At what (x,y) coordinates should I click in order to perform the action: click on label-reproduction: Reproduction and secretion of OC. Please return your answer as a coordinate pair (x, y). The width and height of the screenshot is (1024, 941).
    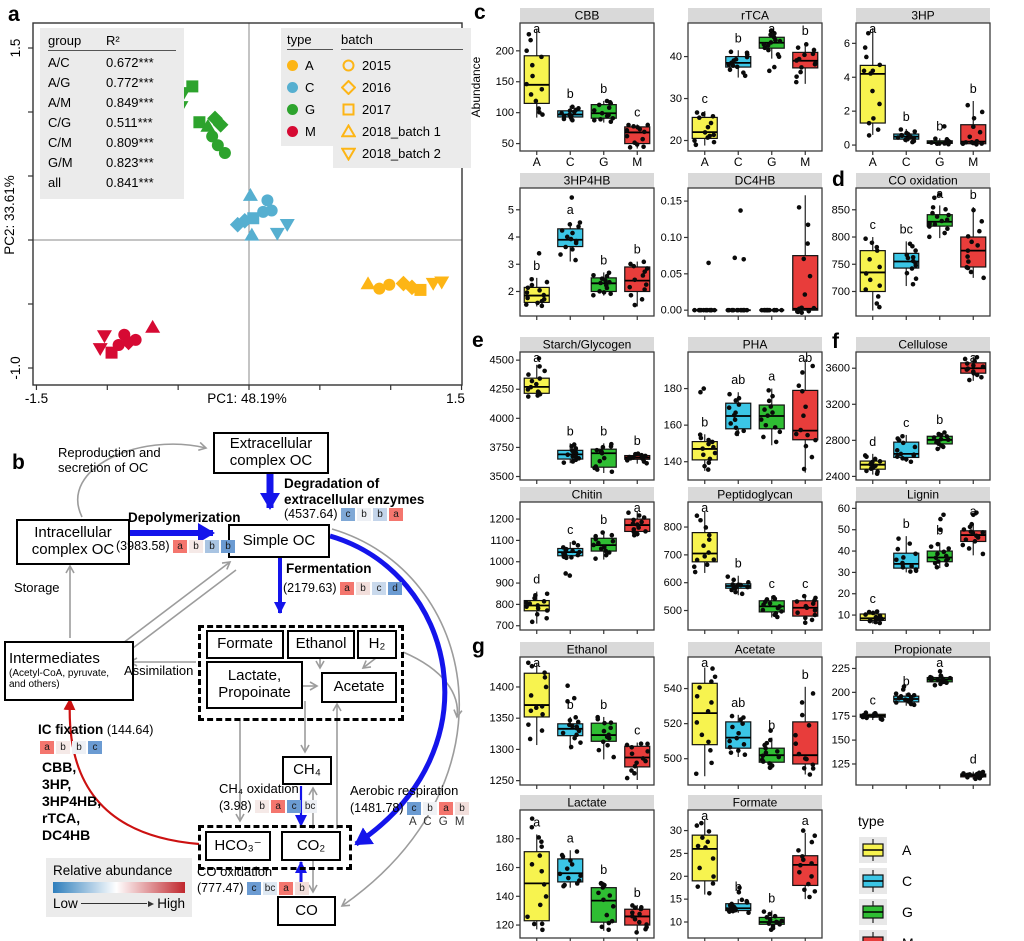
    Looking at the image, I should click on (109, 460).